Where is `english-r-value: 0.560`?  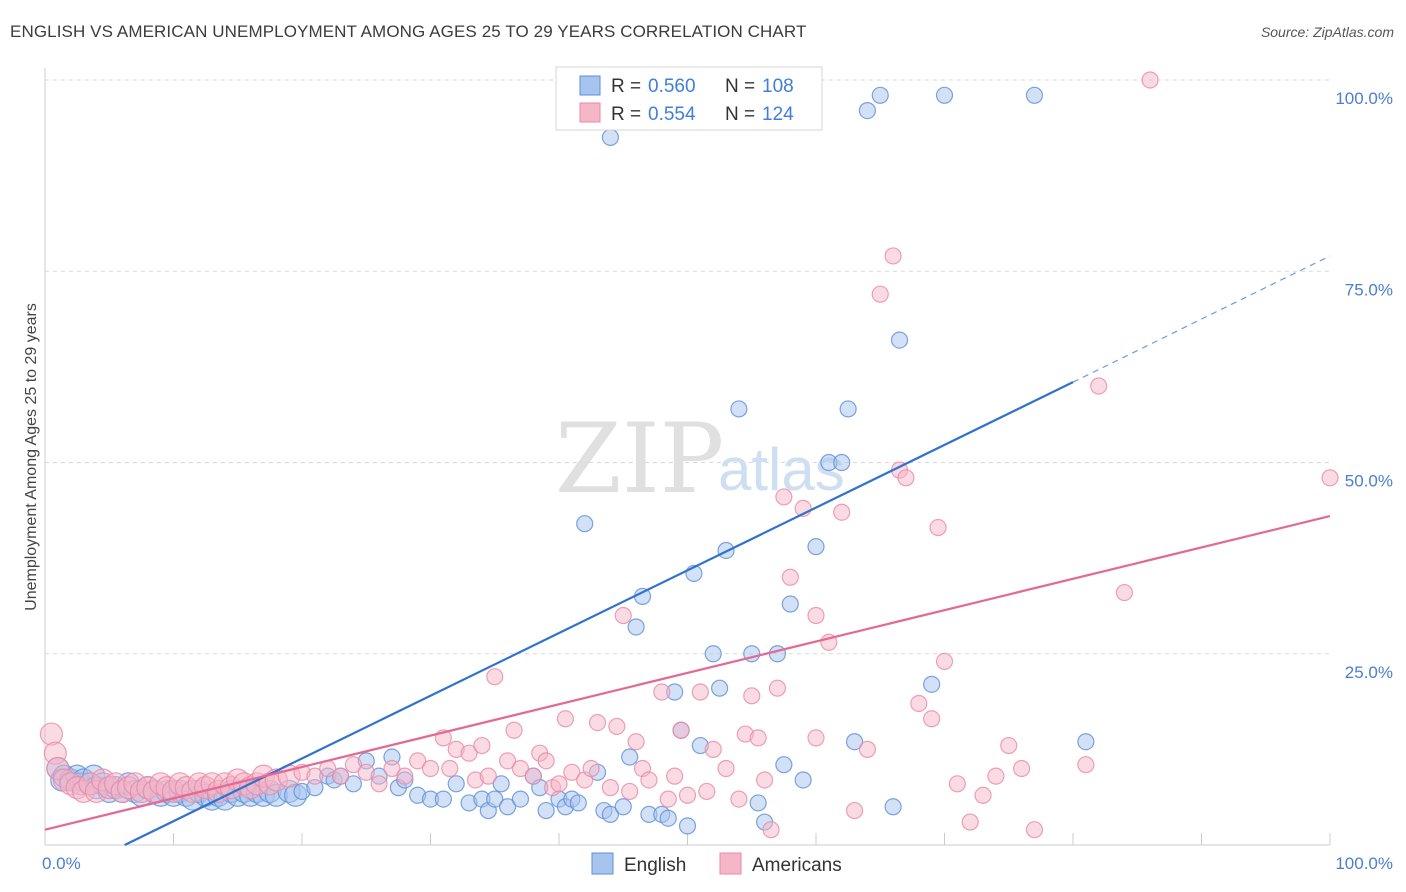
english-r-value: 0.560 is located at coordinates (672, 86).